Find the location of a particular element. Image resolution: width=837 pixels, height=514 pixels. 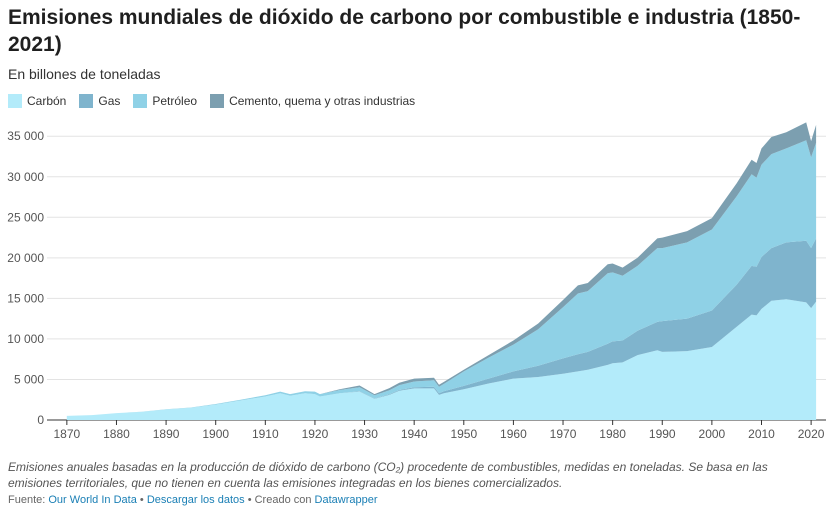

y-tick-label: 0 is located at coordinates (40, 420).